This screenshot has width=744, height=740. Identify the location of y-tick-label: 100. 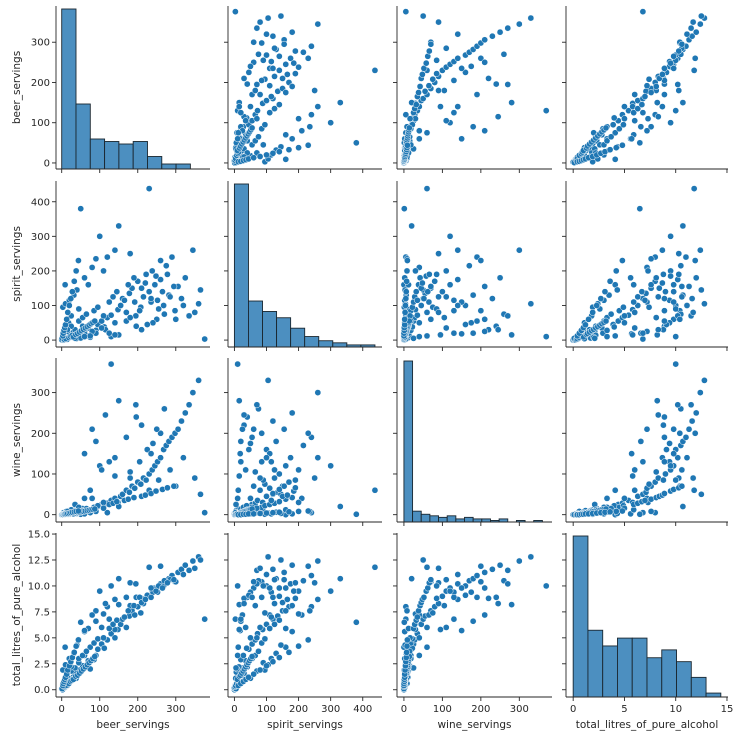
(40, 306).